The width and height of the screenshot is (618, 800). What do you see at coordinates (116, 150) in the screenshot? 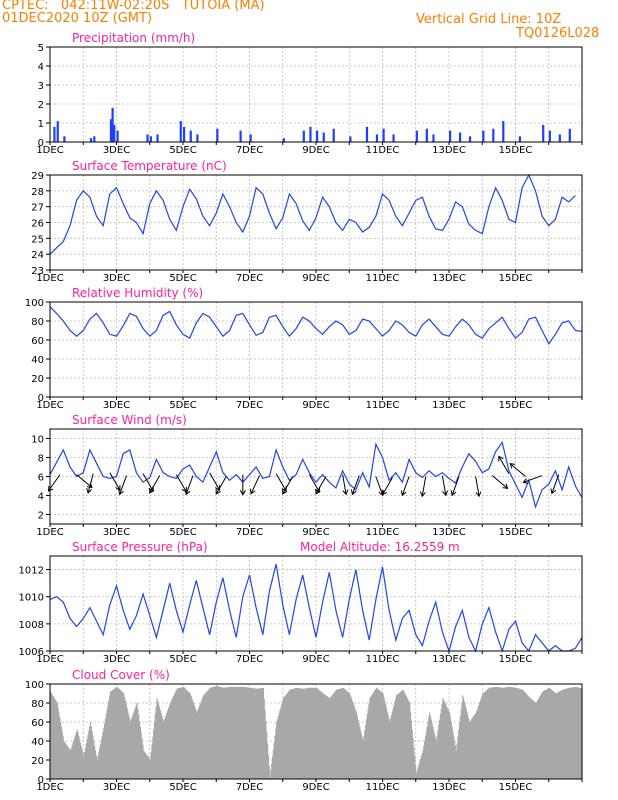
I see `panel-1-xtick-label: 3DEC` at bounding box center [116, 150].